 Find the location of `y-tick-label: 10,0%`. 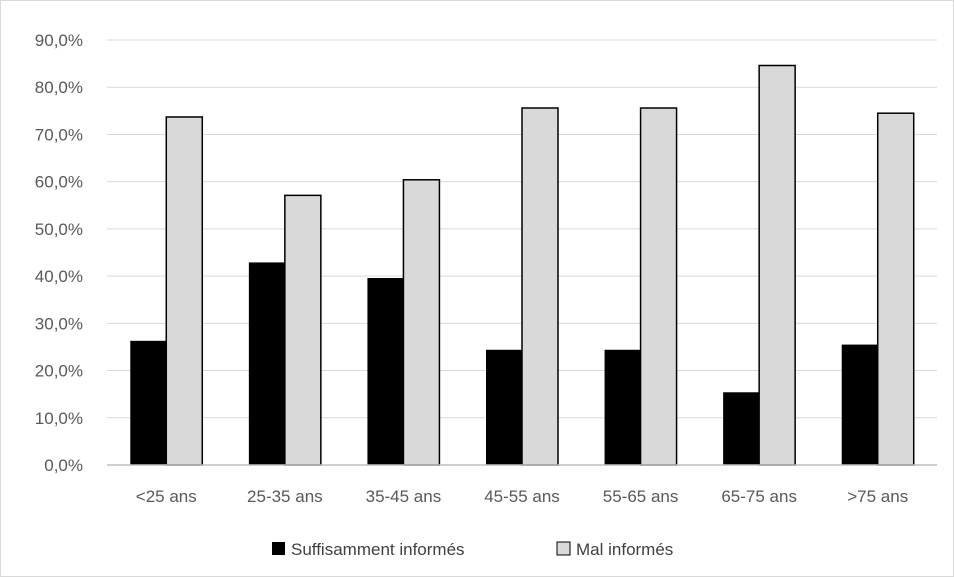

y-tick-label: 10,0% is located at coordinates (59, 418).